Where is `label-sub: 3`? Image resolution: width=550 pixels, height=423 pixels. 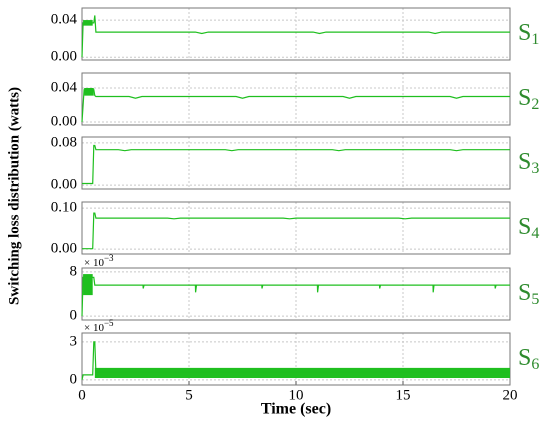 label-sub: 3 is located at coordinates (535, 168).